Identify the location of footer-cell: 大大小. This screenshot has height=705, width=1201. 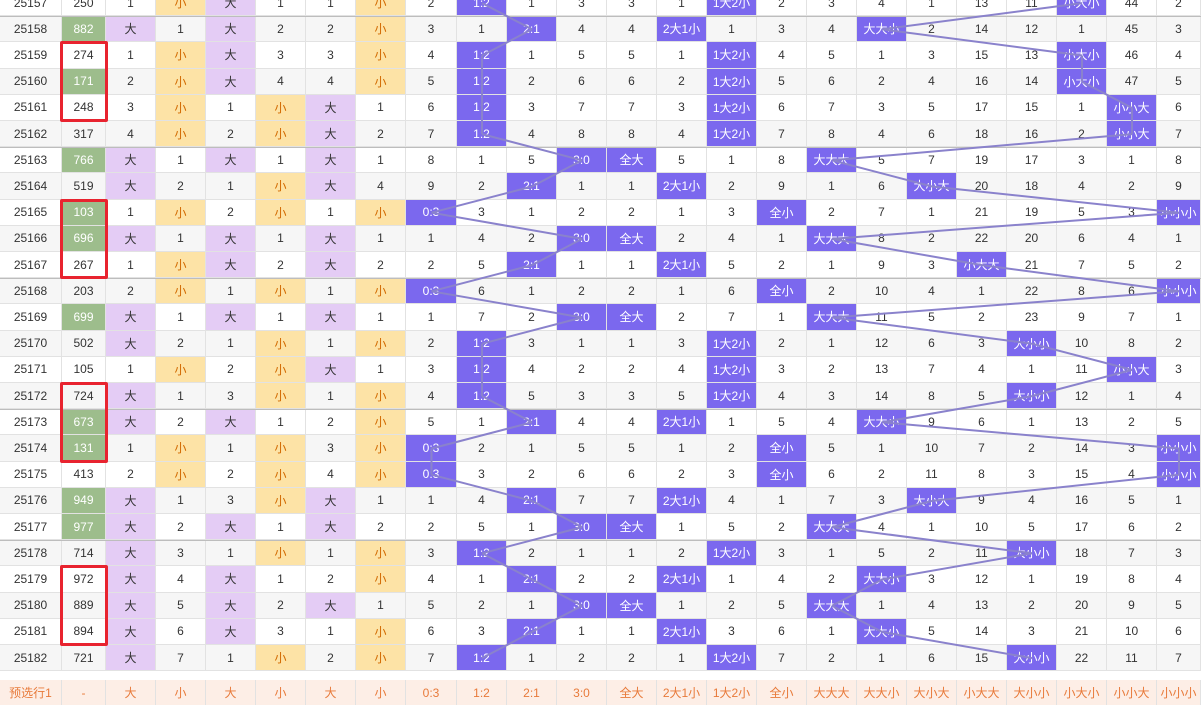
(882, 692).